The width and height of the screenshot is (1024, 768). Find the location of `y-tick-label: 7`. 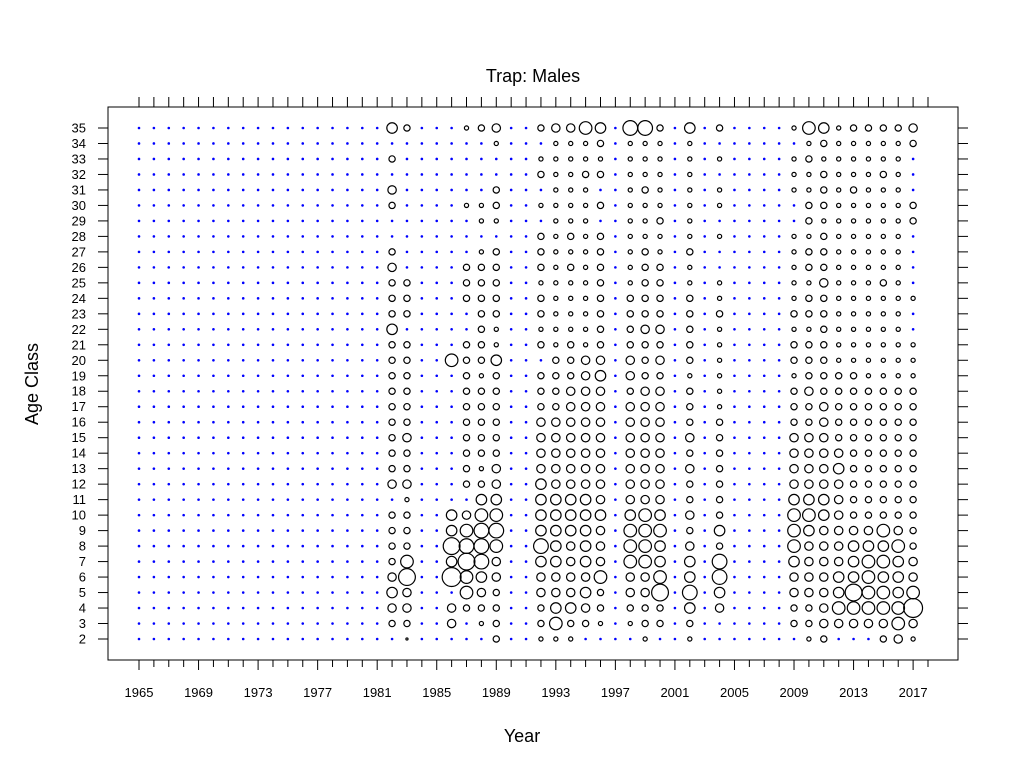

y-tick-label: 7 is located at coordinates (82, 561).